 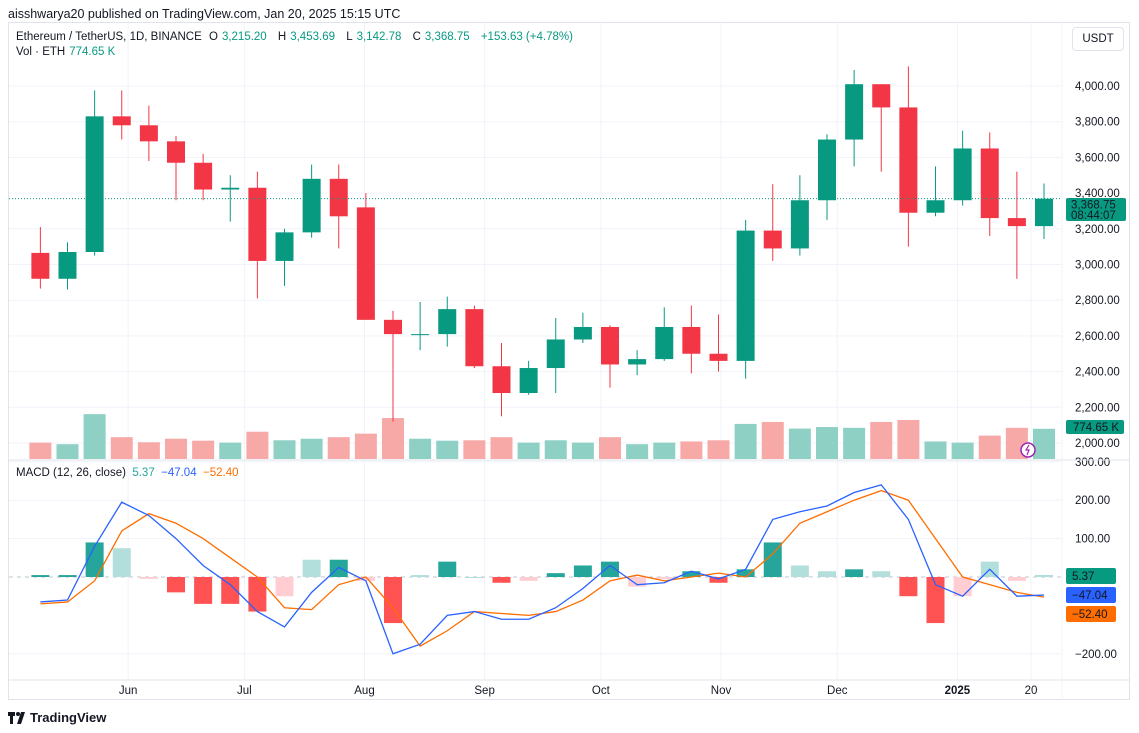 What do you see at coordinates (1027, 450) in the screenshot?
I see `lightning-icon-bolt` at bounding box center [1027, 450].